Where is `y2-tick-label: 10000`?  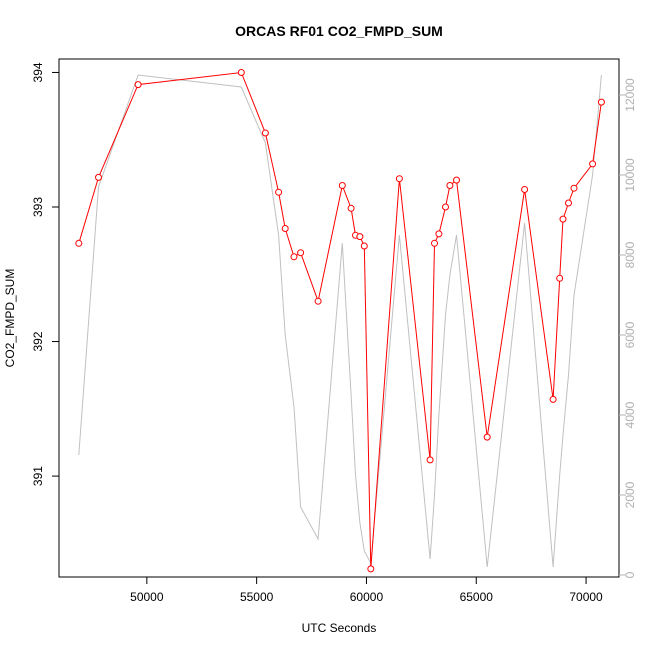 y2-tick-label: 10000 is located at coordinates (630, 175).